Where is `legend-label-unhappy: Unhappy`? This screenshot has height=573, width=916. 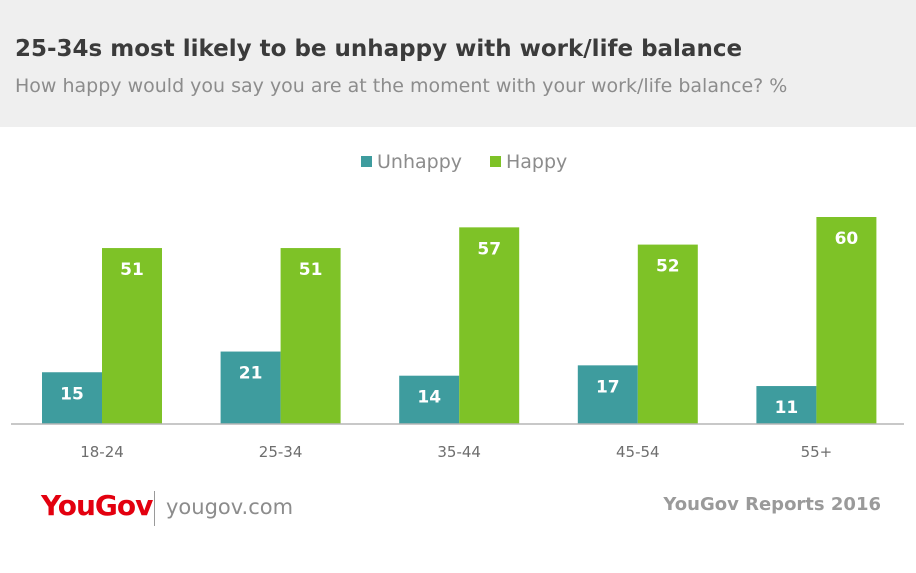 legend-label-unhappy: Unhappy is located at coordinates (419, 162).